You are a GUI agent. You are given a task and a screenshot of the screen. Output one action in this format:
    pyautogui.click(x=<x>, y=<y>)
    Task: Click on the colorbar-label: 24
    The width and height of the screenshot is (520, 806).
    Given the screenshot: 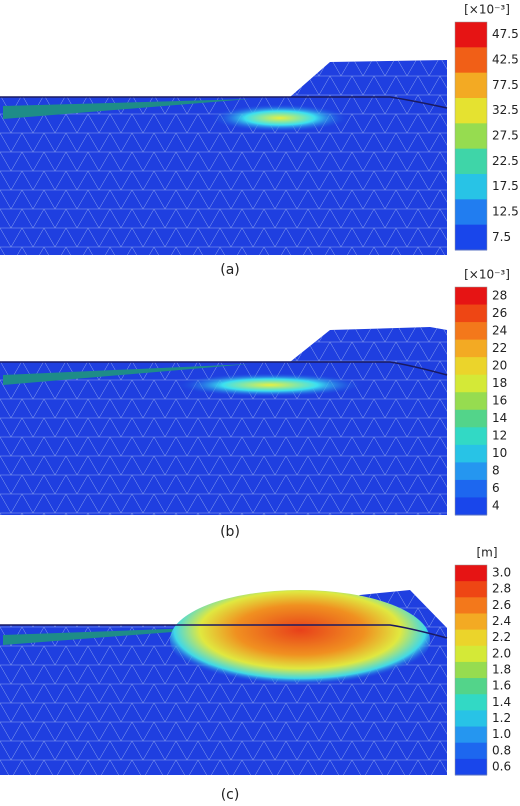 What is the action you would take?
    pyautogui.click(x=499, y=330)
    